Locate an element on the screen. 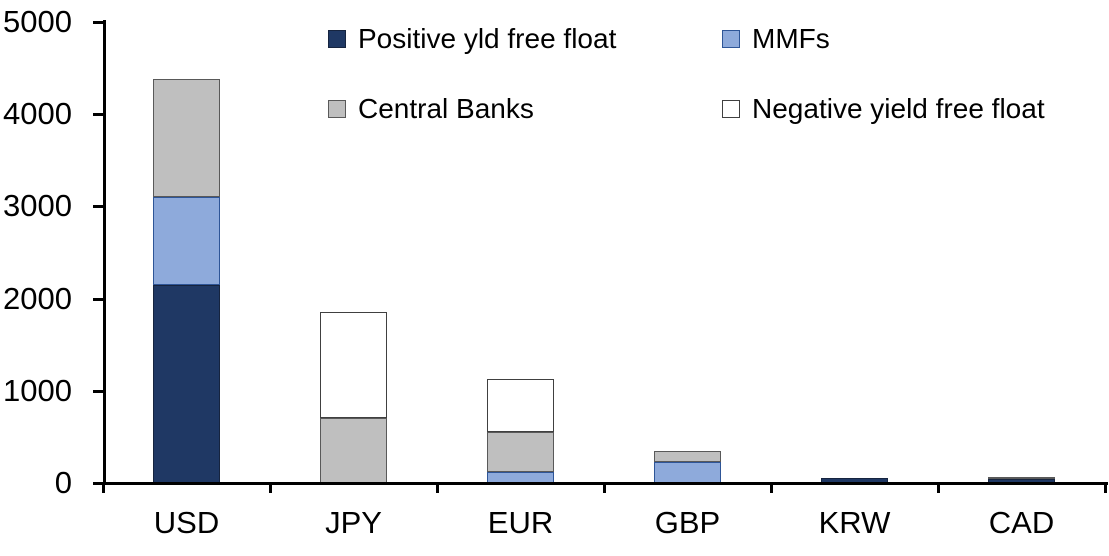 This screenshot has width=1109, height=556. legend-item-central-banks: Central Banks is located at coordinates (431, 109).